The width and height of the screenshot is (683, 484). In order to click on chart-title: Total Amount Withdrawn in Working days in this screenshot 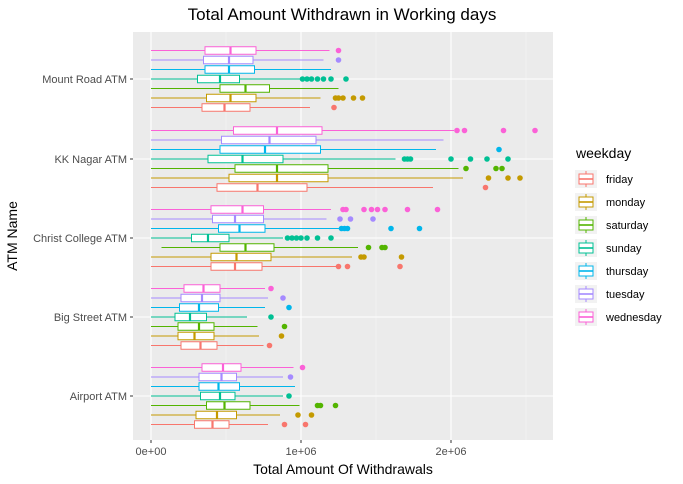, I will do `click(342, 14)`.